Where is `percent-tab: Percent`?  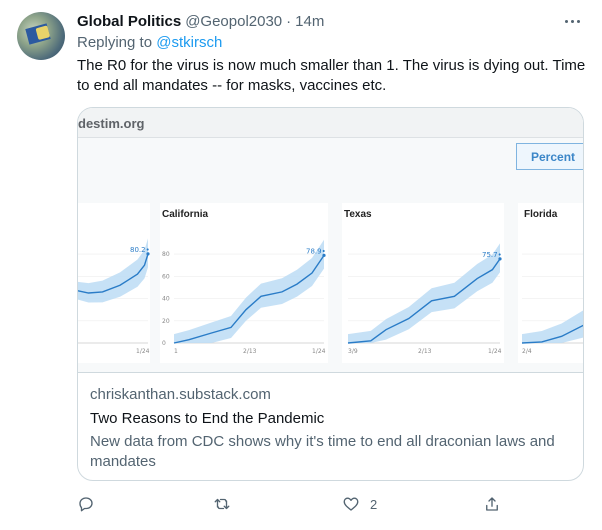
percent-tab: Percent is located at coordinates (549, 156).